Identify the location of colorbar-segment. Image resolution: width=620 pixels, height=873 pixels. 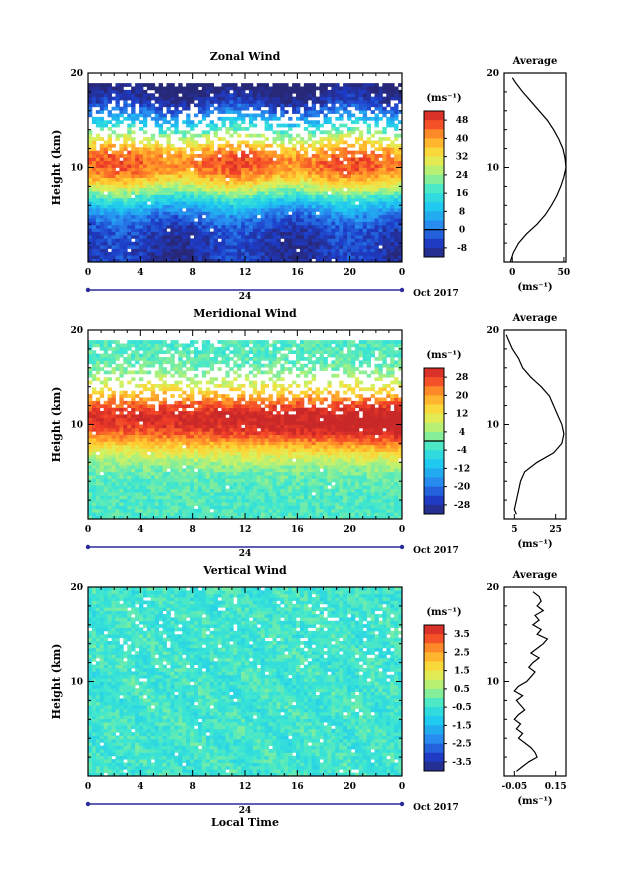
(434, 225).